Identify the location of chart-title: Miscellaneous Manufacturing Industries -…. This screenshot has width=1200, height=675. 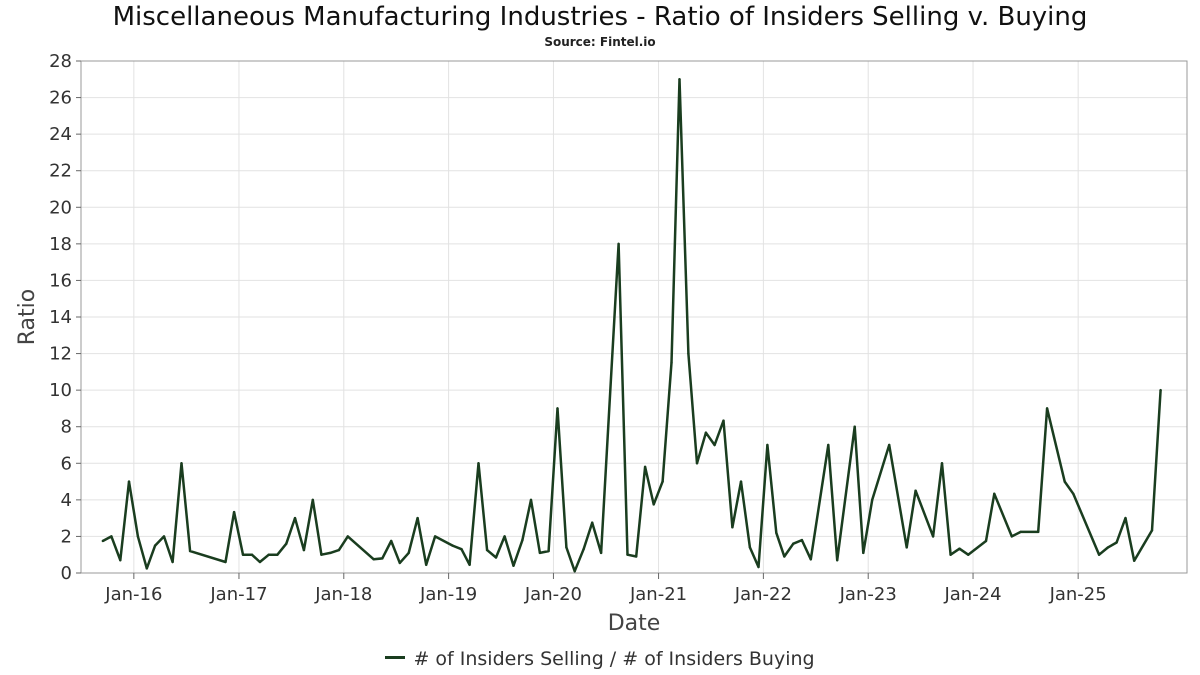
(600, 17).